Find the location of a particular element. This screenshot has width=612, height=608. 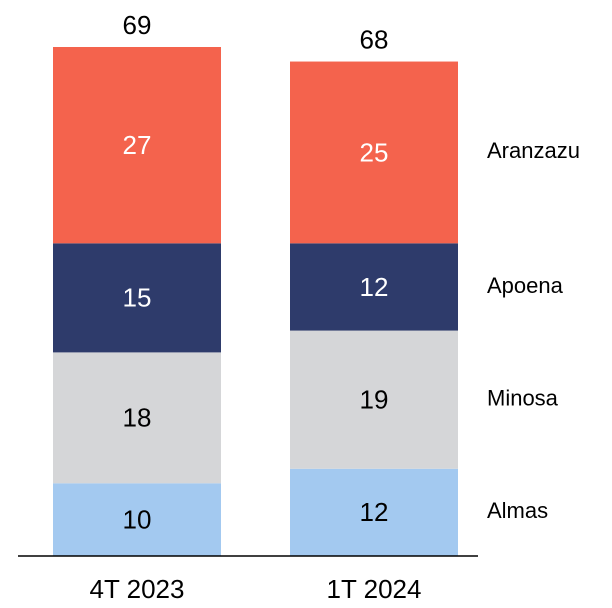

value-label: 25 is located at coordinates (374, 152).